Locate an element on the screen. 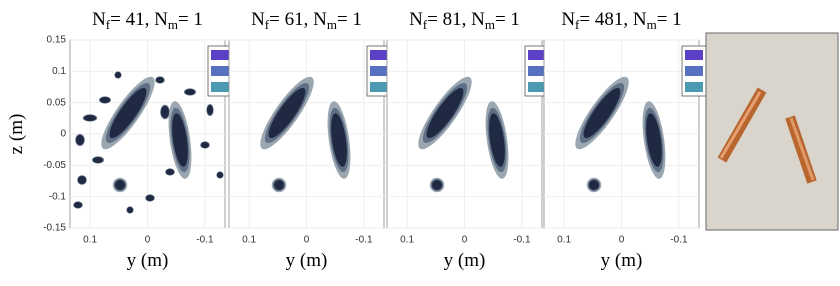 The width and height of the screenshot is (840, 286). copper-tubes is located at coordinates (767, 135).